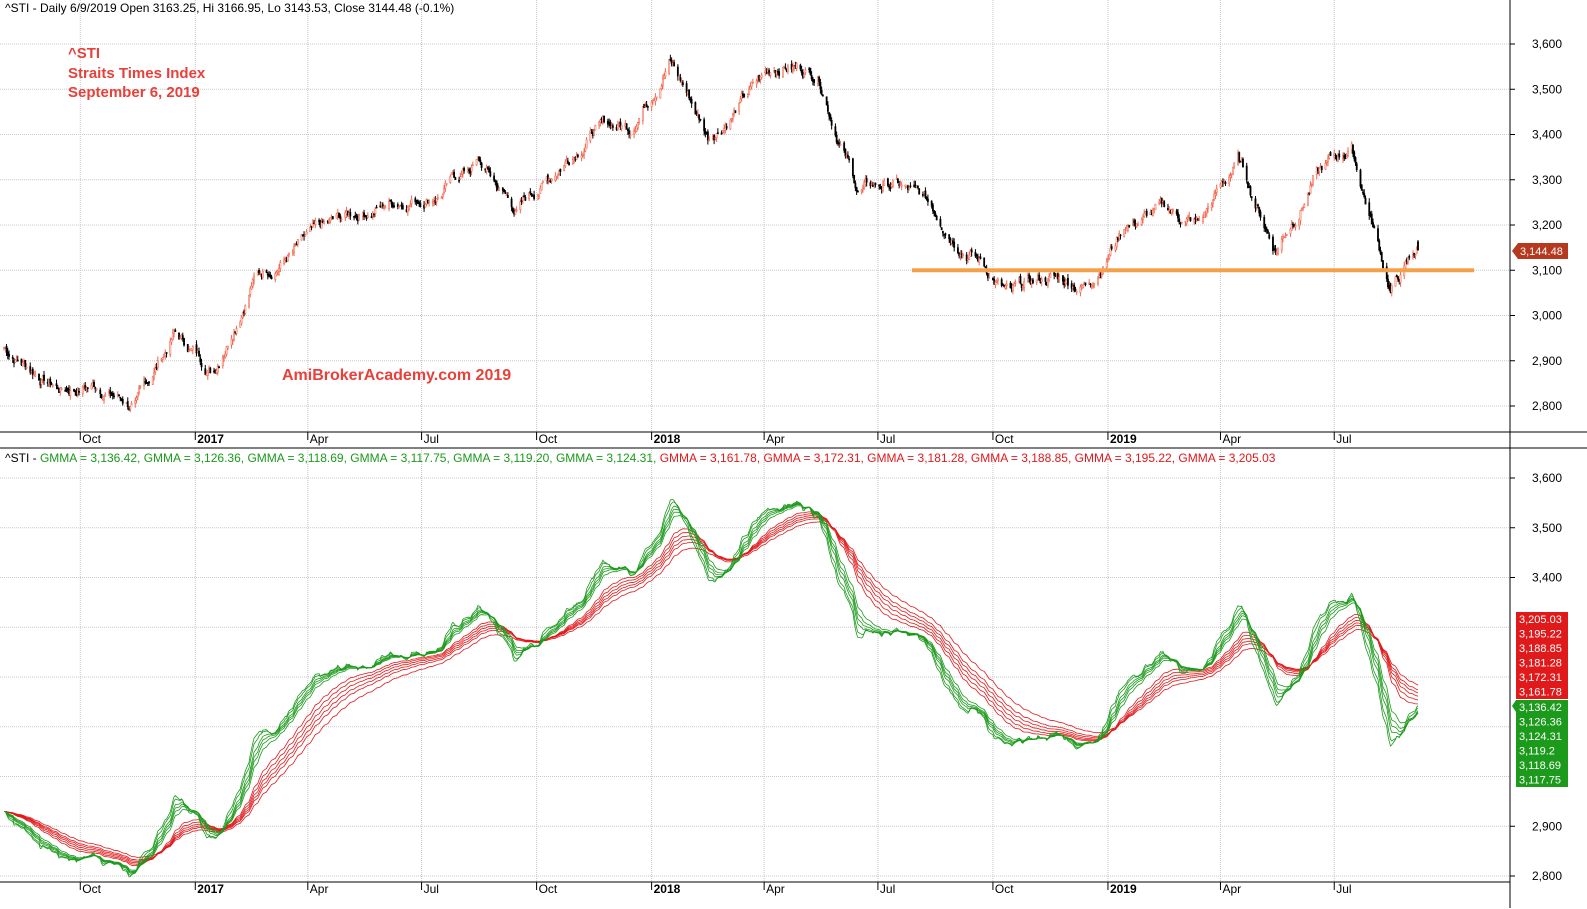 The image size is (1587, 909). Describe the element at coordinates (1540, 251) in the screenshot. I see `last-price-marker` at that location.